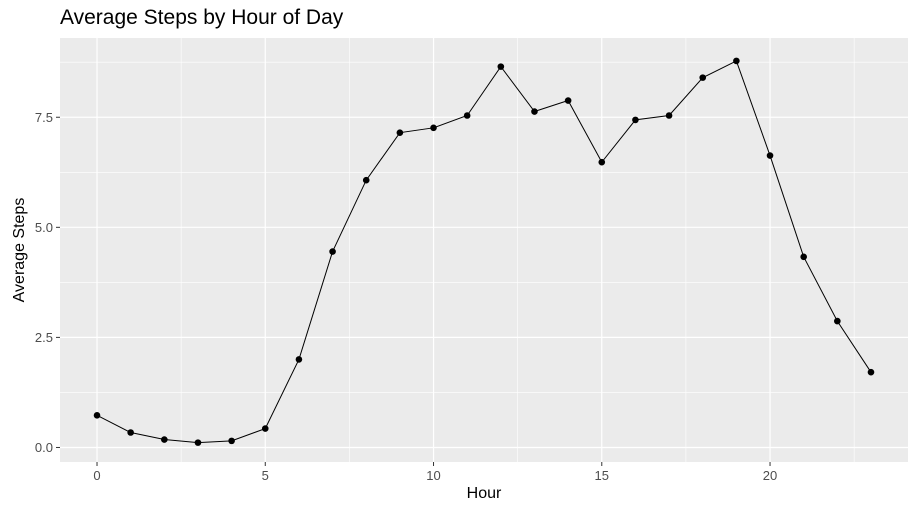 The height and width of the screenshot is (512, 920). What do you see at coordinates (433, 475) in the screenshot?
I see `x-tick-label-2: 10` at bounding box center [433, 475].